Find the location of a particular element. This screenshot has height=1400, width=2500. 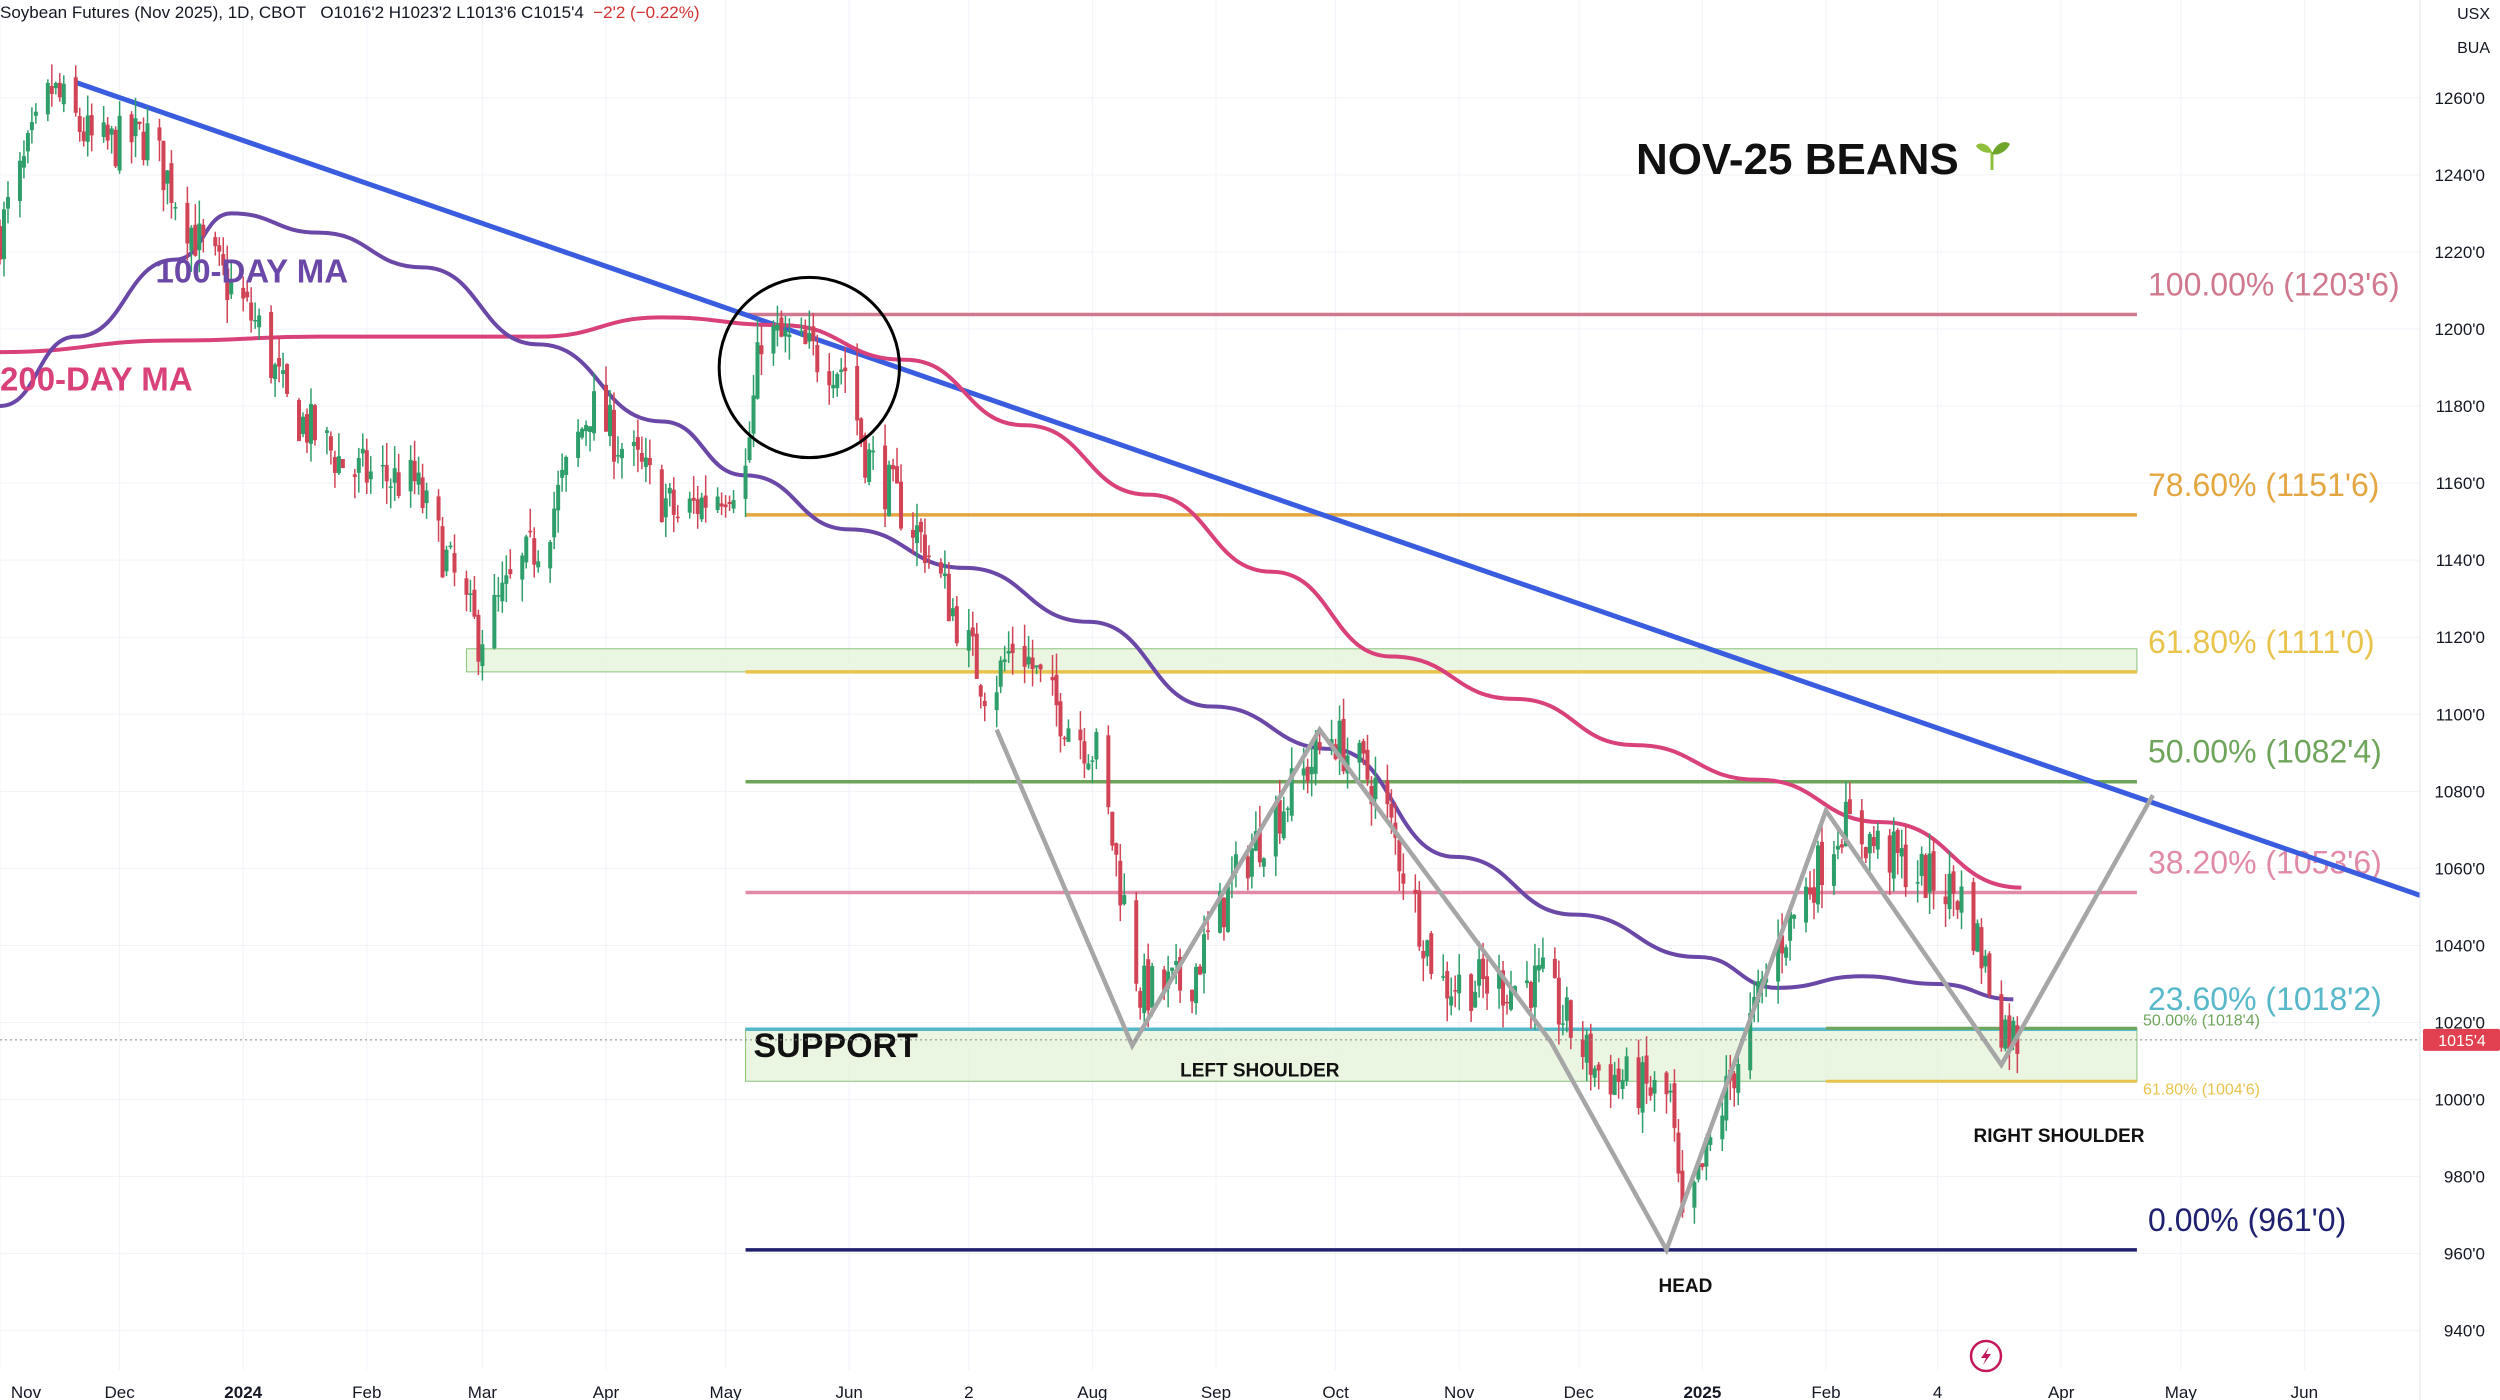

last-price-tag is located at coordinates (2461, 1039).